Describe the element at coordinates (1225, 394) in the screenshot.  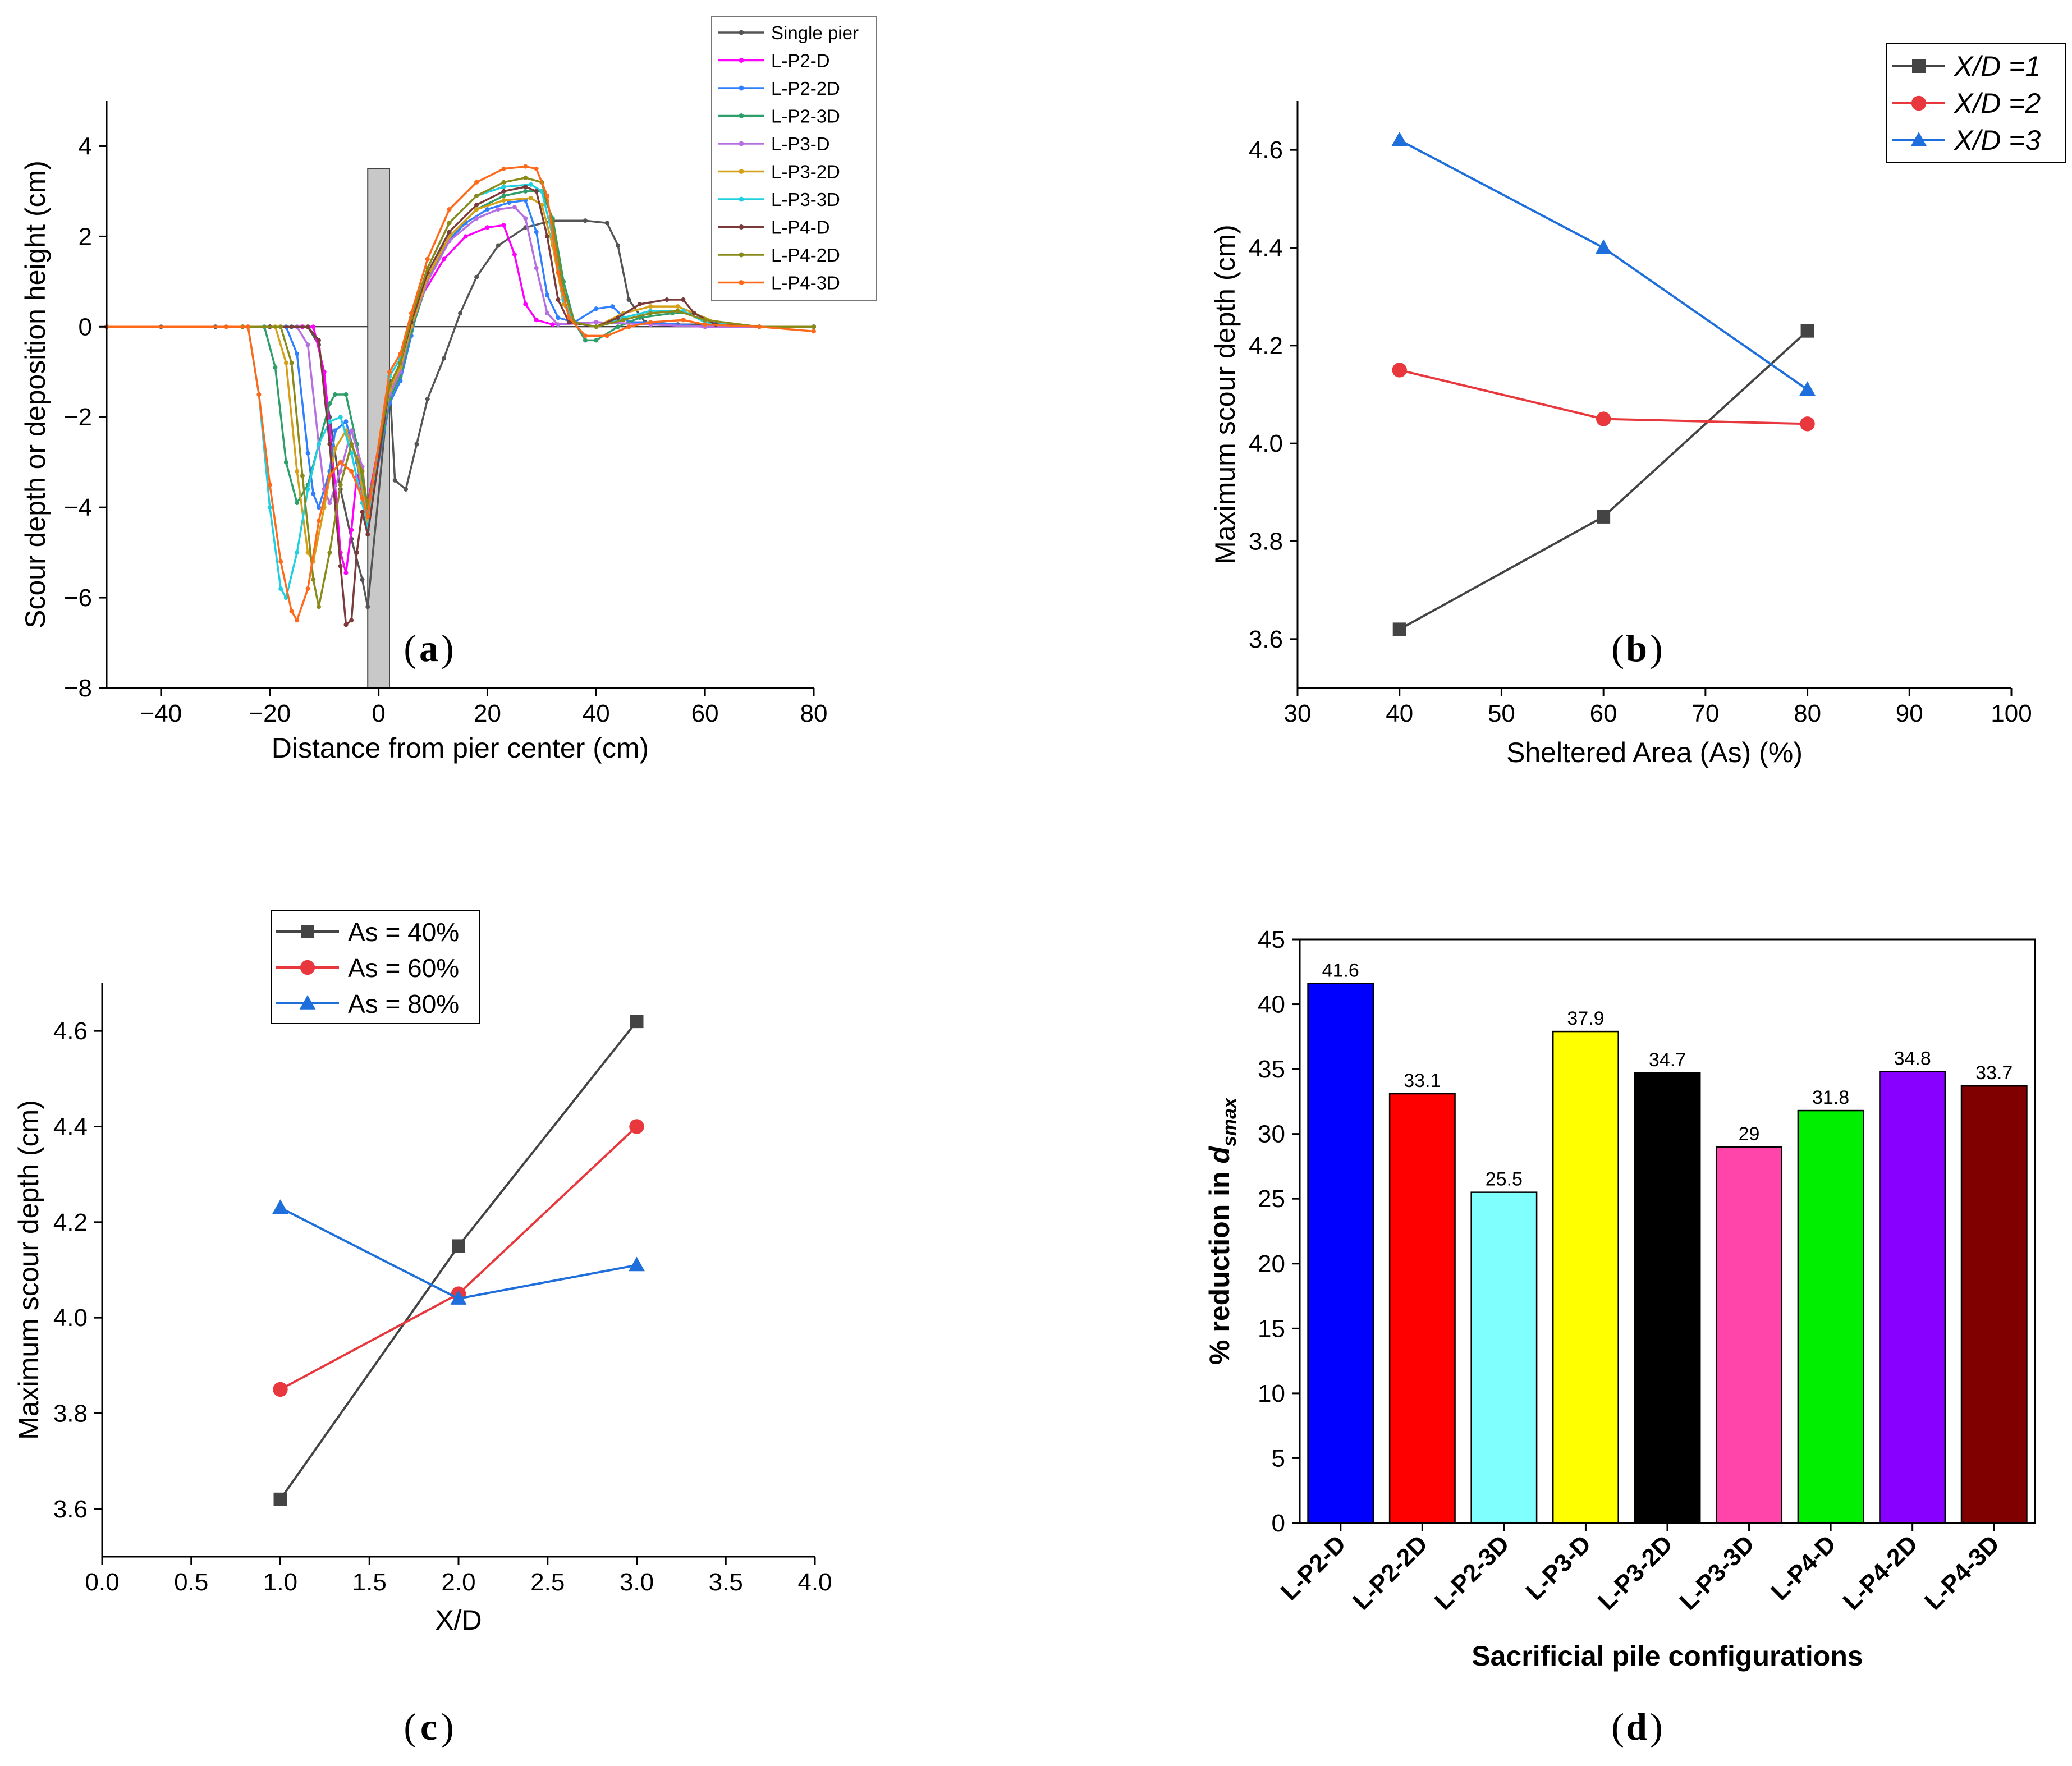
I see `b-y-axis-label: Maximum scour depth (cm)` at that location.